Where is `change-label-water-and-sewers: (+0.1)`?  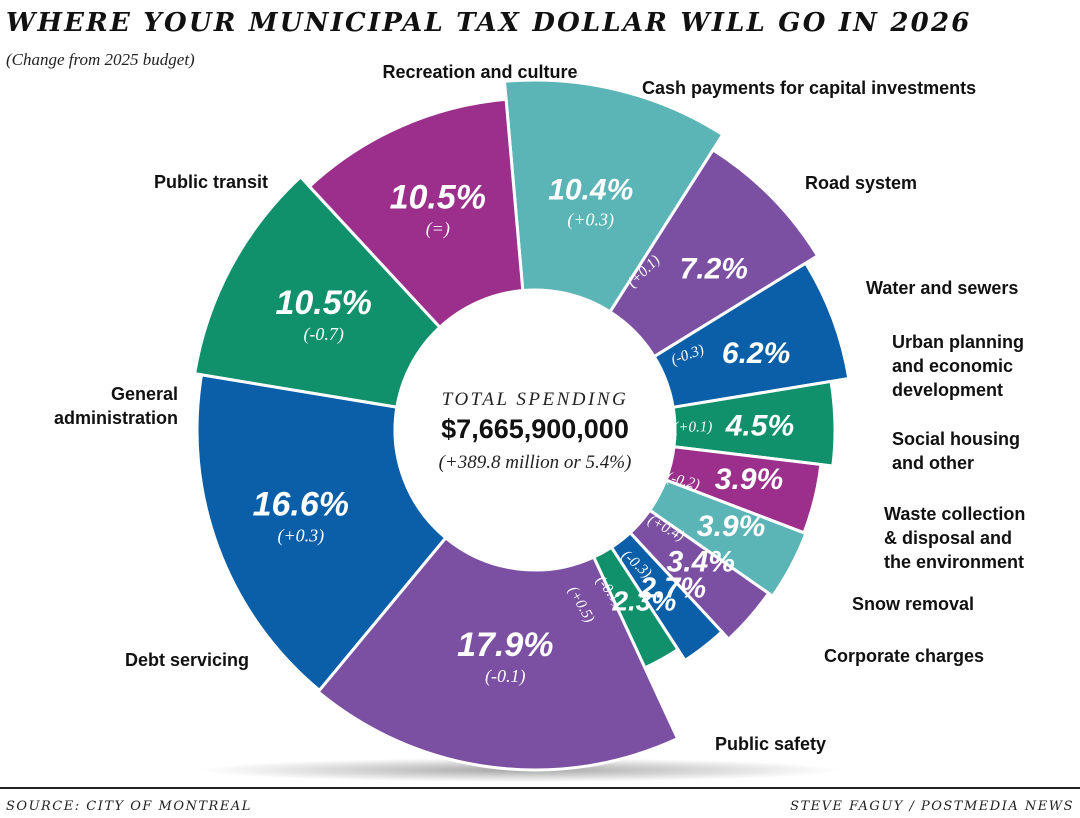
change-label-water-and-sewers: (+0.1) is located at coordinates (692, 427).